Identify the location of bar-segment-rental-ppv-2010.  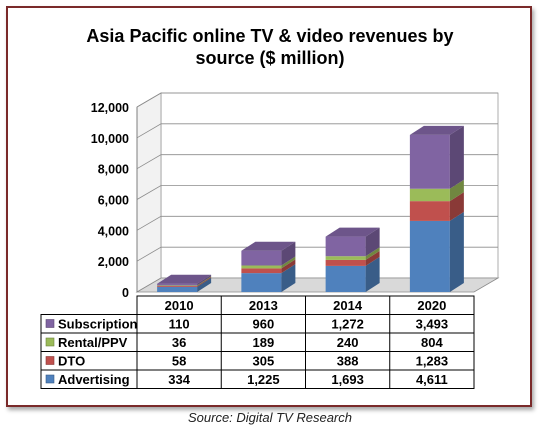
(177, 285).